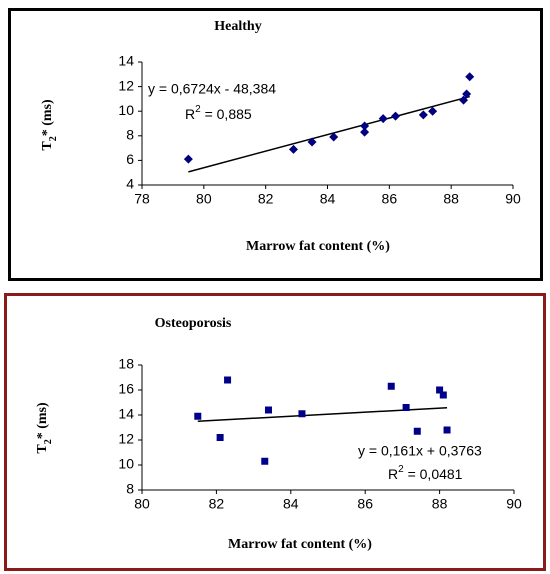 This screenshot has height=574, width=550. Describe the element at coordinates (212, 89) in the screenshot. I see `trendline-equation: y = 0,6724x - 48,384` at that location.